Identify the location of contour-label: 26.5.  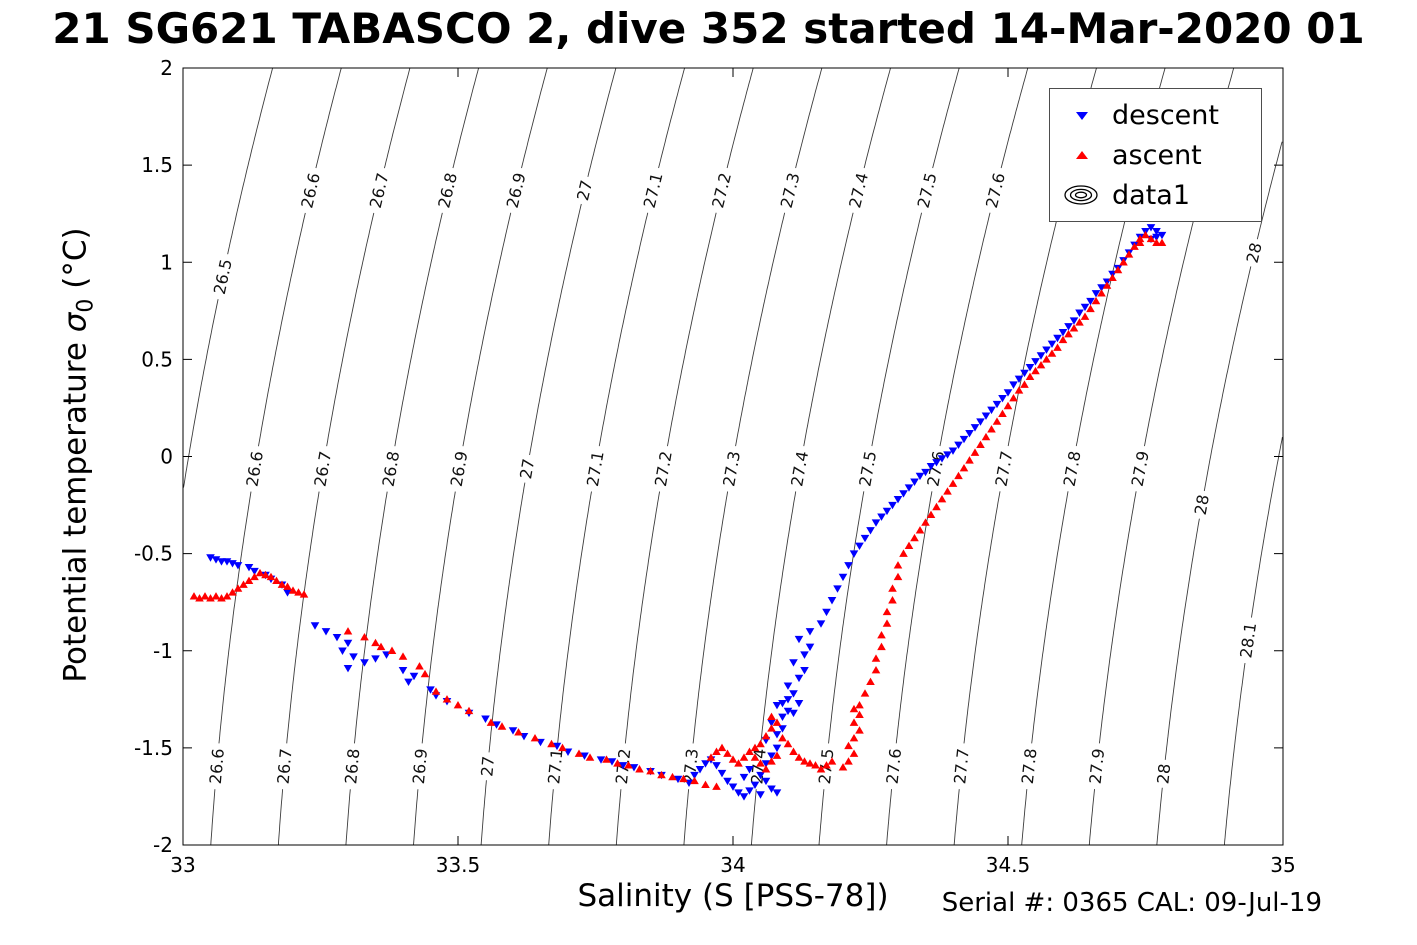
(222, 277).